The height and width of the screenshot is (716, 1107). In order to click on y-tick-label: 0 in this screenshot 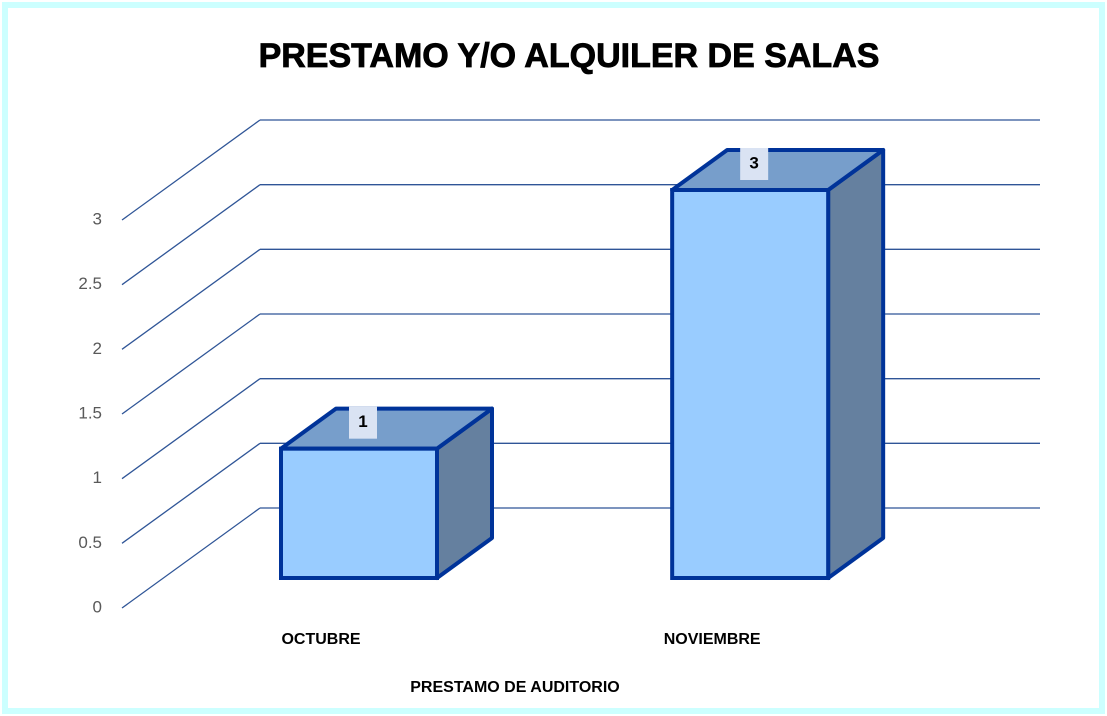, I will do `click(97, 606)`.